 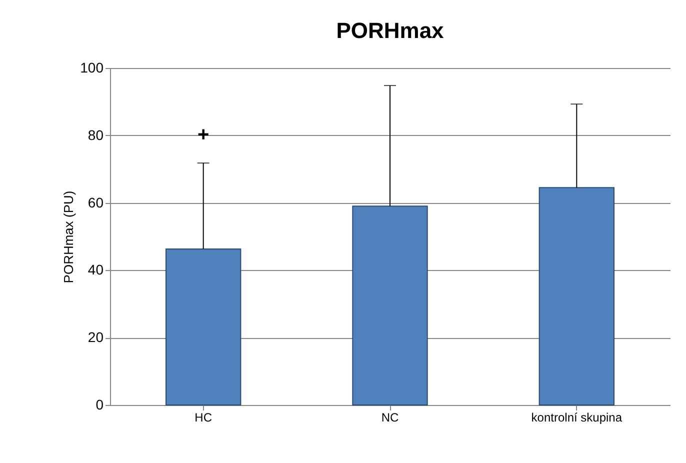 I want to click on annotation: +, so click(x=203, y=135).